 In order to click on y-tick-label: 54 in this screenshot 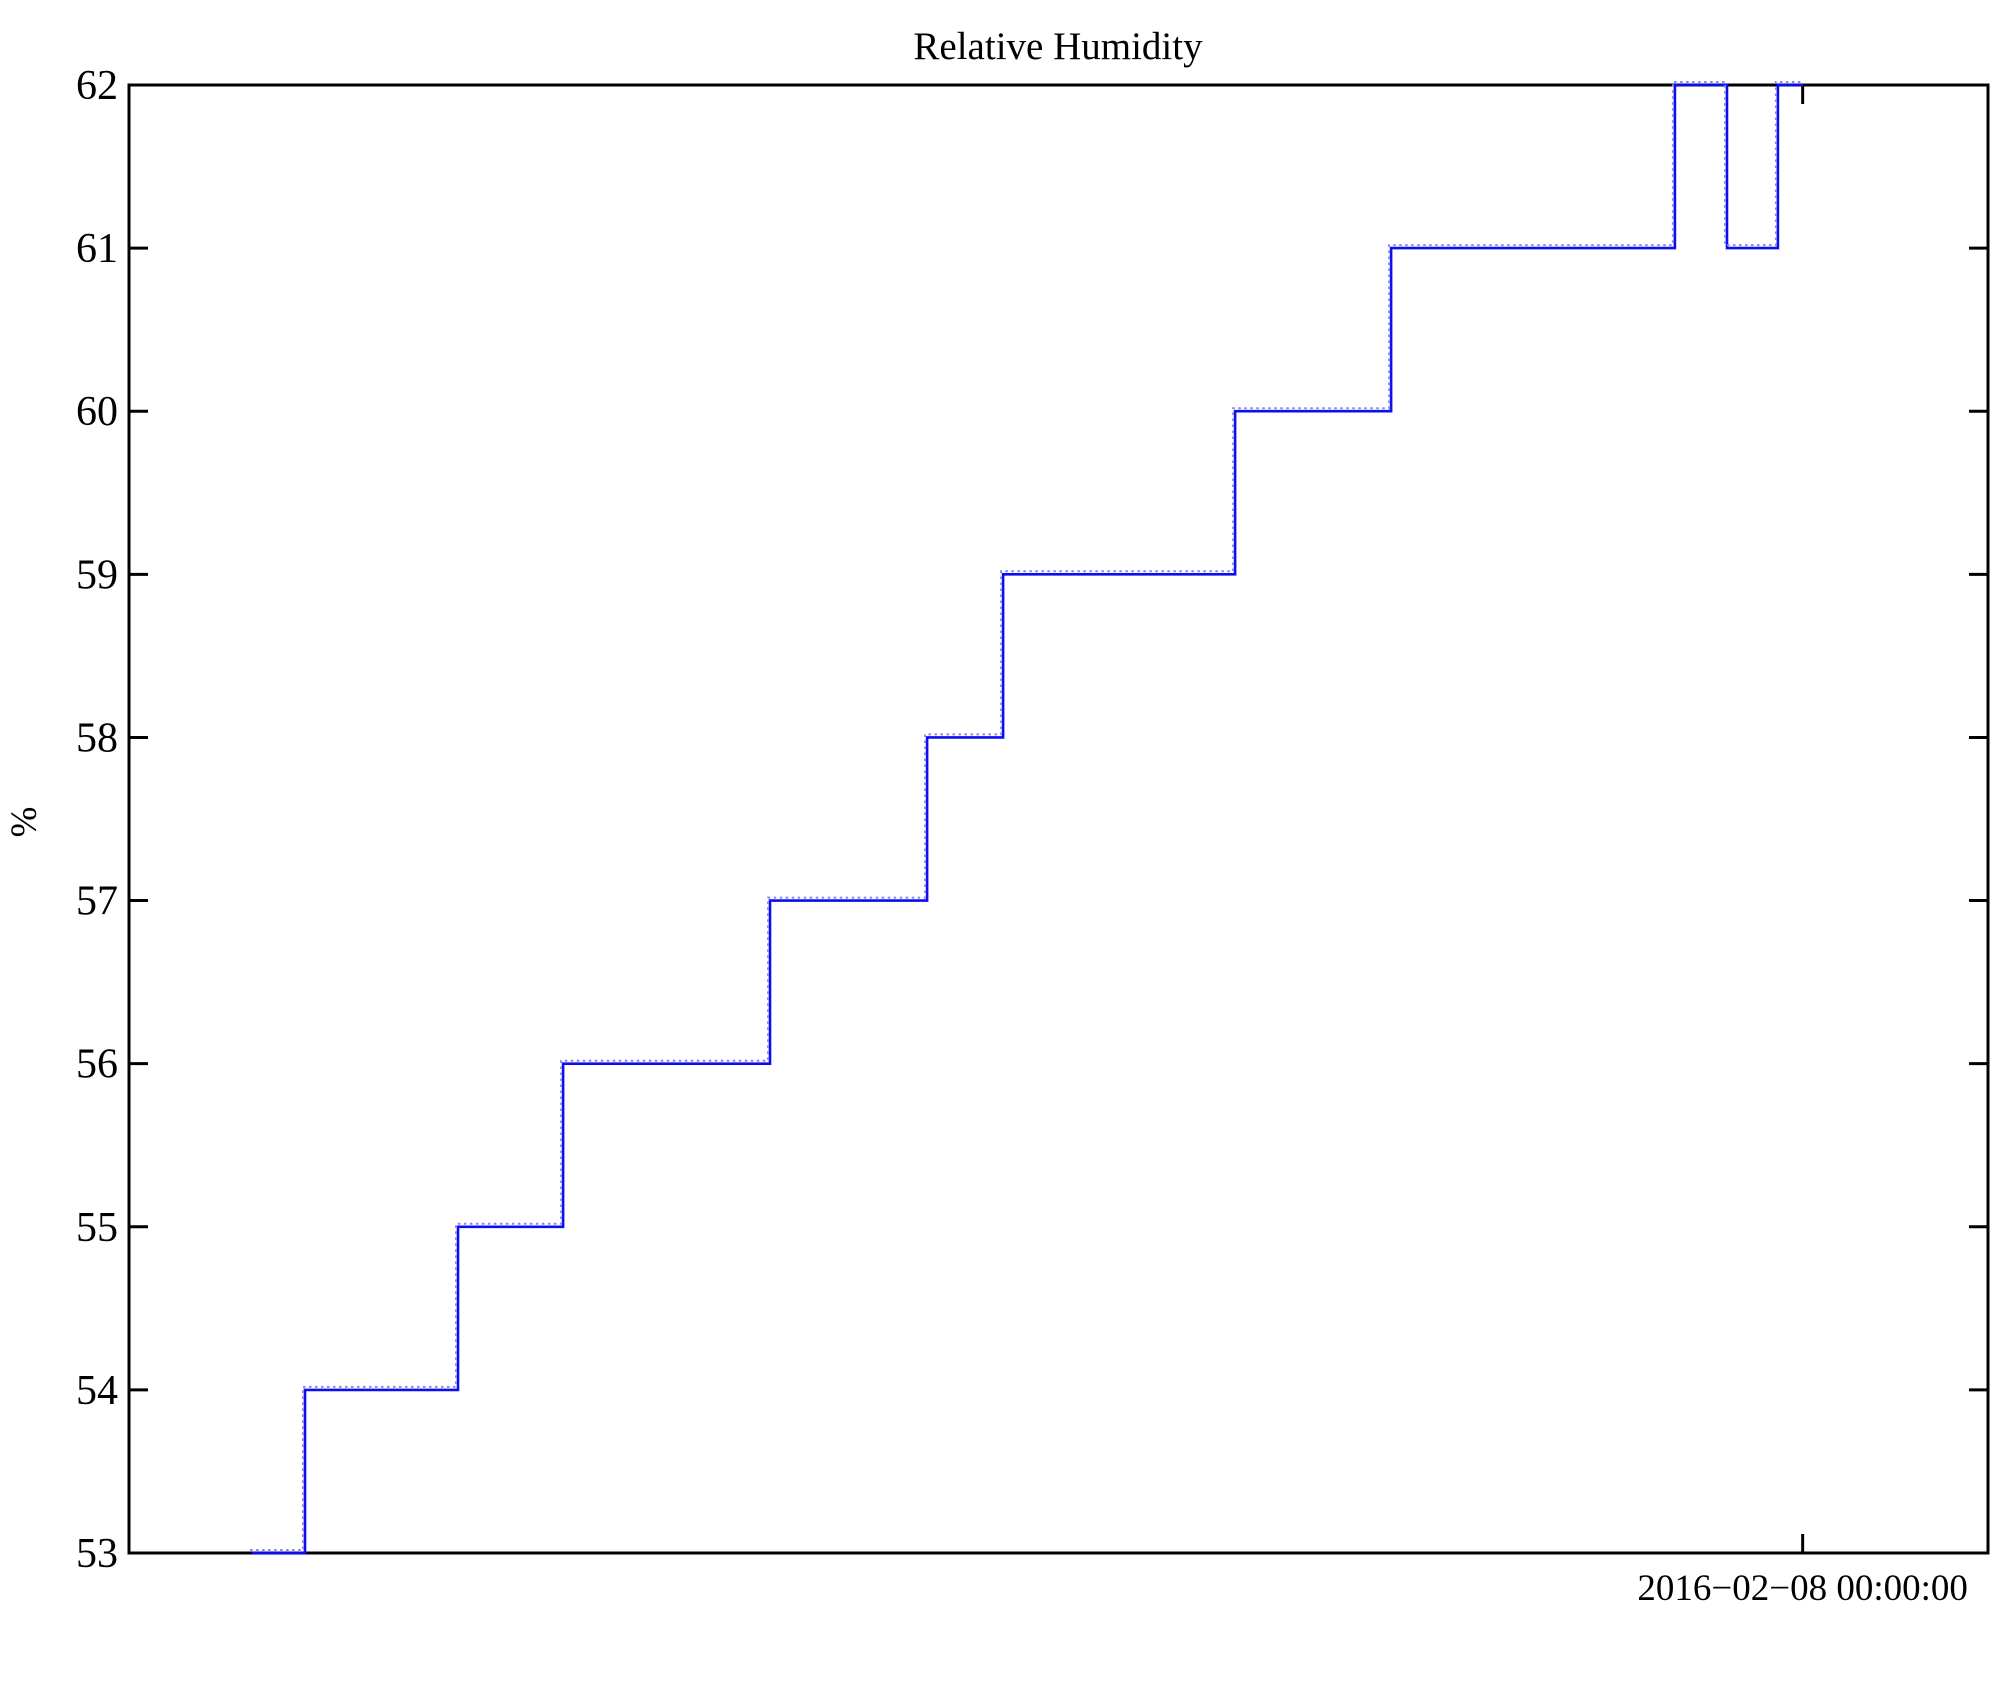, I will do `click(97, 1391)`.